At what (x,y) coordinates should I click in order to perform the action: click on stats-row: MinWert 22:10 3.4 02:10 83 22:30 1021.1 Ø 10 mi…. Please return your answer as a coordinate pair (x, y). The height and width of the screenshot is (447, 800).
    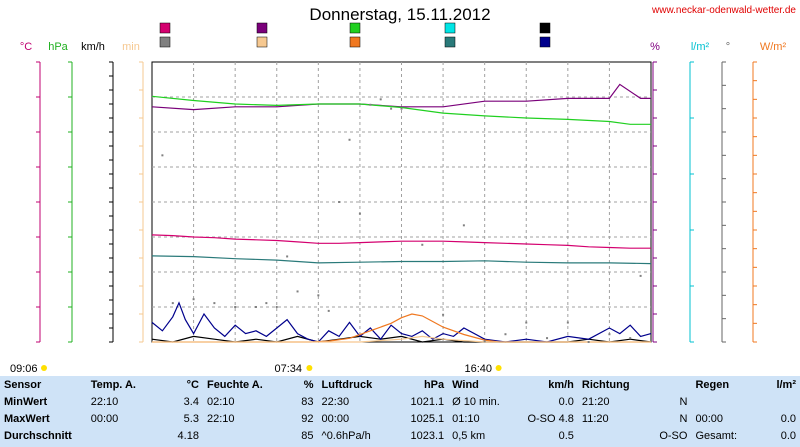
    Looking at the image, I should click on (400, 401).